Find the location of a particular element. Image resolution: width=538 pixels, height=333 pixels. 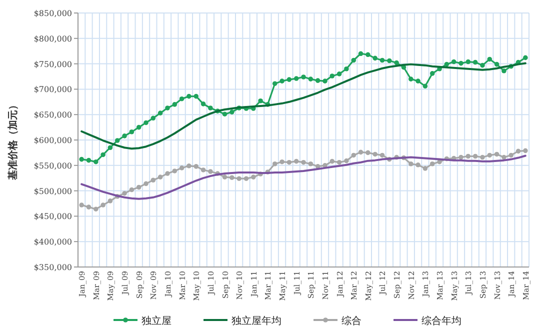

legend-label: 独立屋 is located at coordinates (157, 321).